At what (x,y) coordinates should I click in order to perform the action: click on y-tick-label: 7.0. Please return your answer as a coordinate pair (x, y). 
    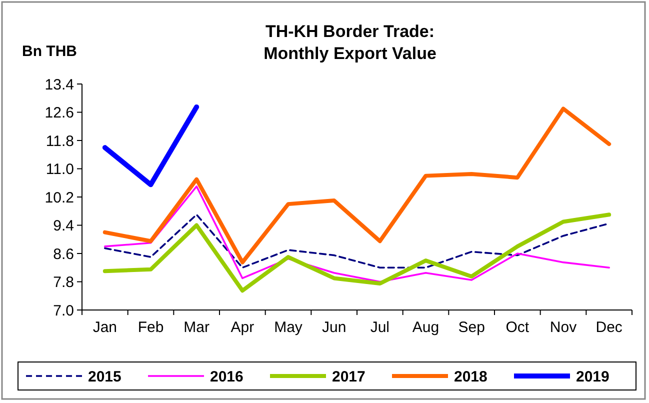
    Looking at the image, I should click on (63, 311).